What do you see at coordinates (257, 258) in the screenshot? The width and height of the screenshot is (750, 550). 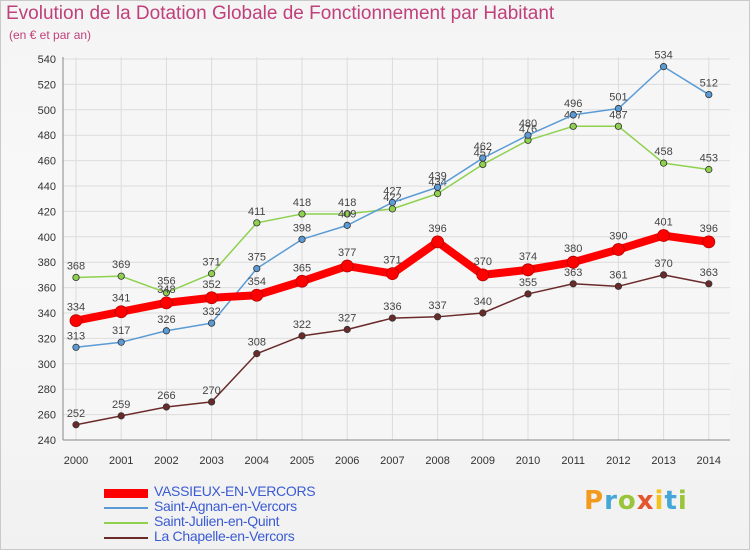 I see `data-label: 375` at bounding box center [257, 258].